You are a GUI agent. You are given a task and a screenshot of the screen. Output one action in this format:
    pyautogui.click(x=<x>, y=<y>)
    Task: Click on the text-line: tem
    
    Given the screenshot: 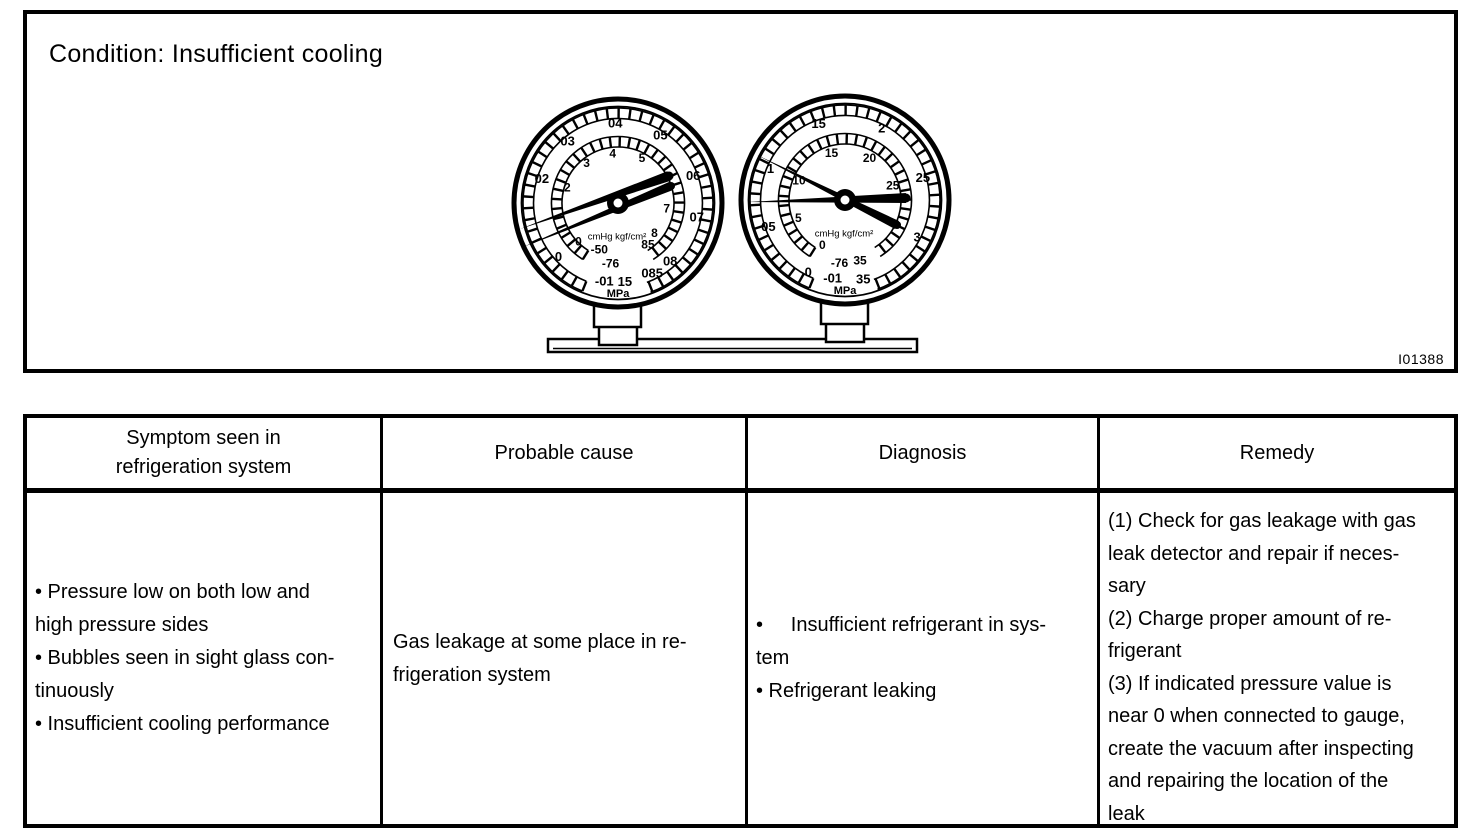 What is the action you would take?
    pyautogui.click(x=773, y=658)
    